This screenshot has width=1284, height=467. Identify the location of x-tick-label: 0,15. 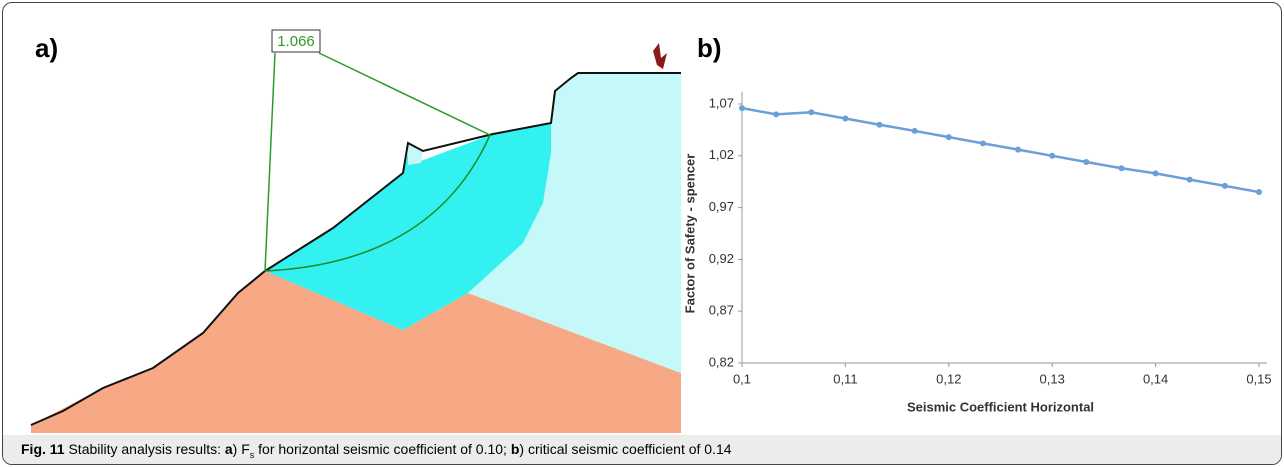
(1258, 378).